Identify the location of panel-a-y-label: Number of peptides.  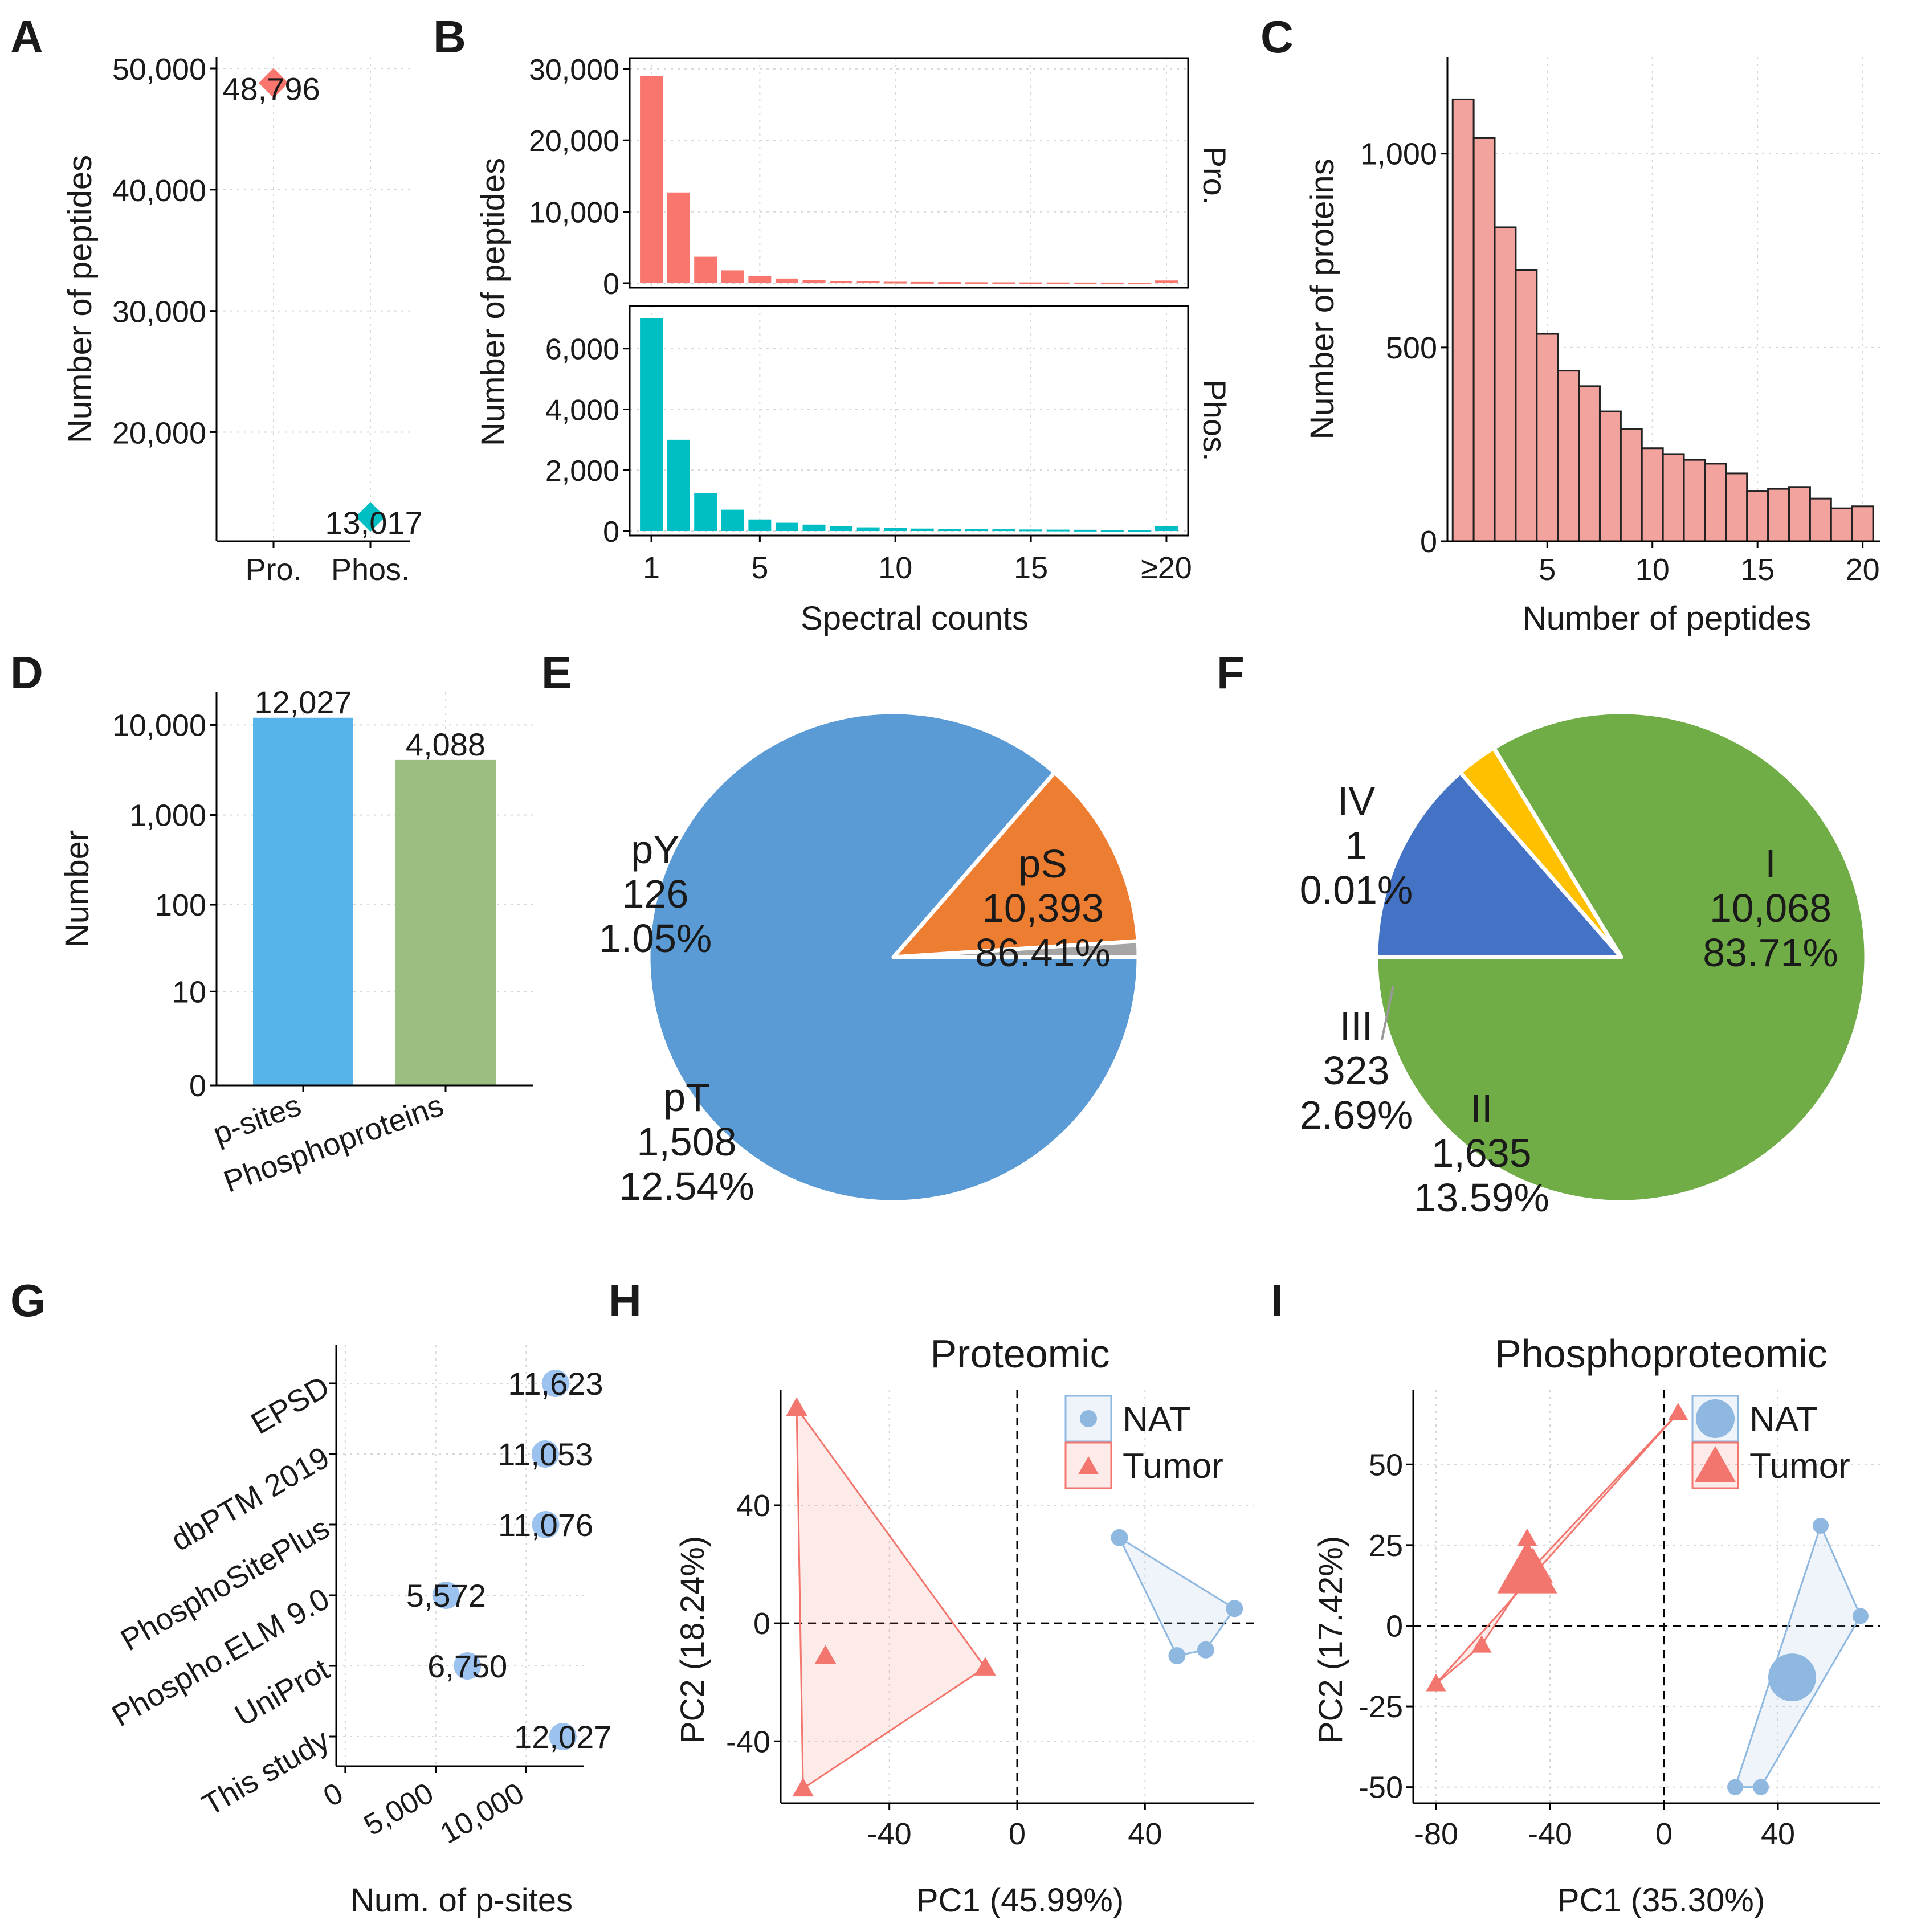
(80, 299).